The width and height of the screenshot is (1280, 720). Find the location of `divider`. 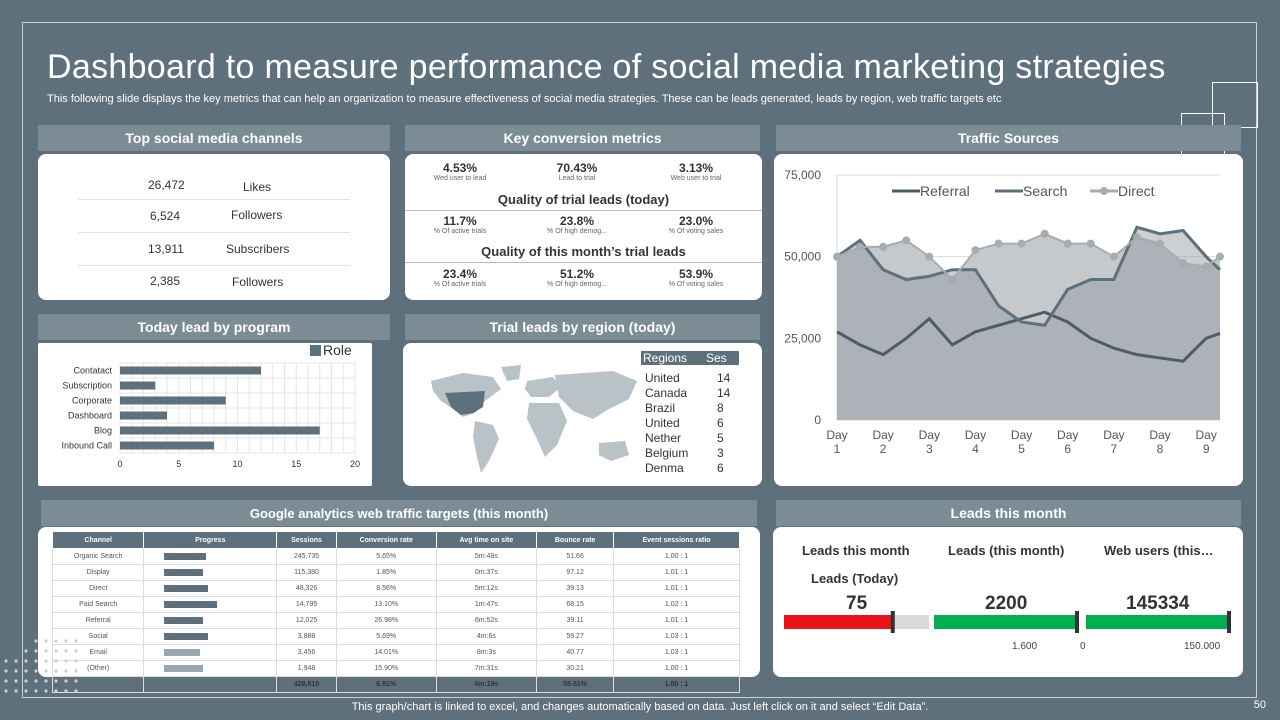

divider is located at coordinates (214, 199).